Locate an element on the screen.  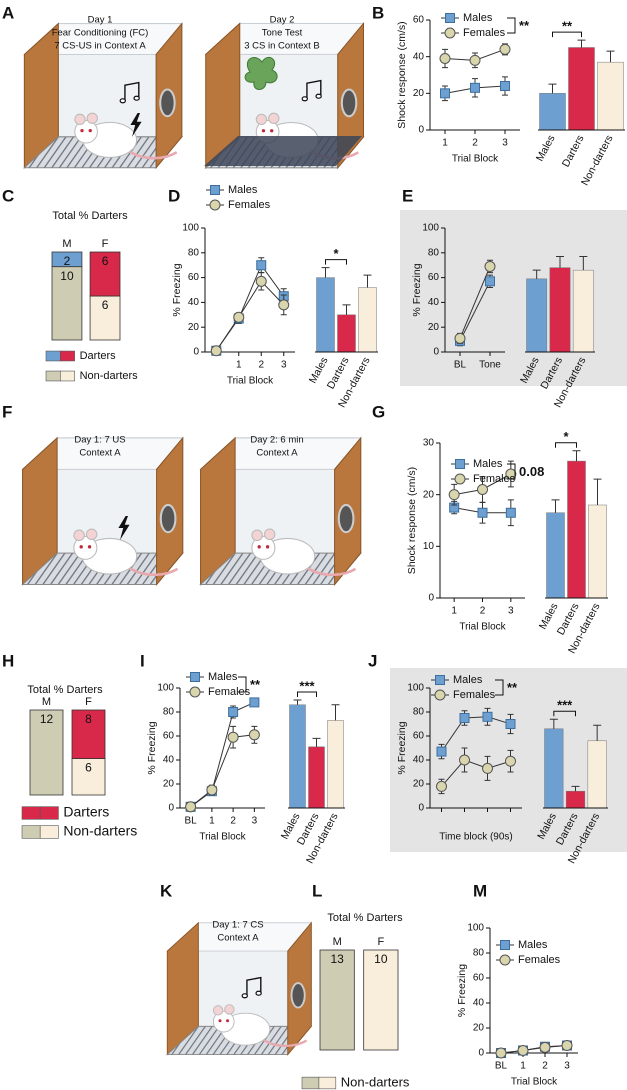
segment-label: 13 is located at coordinates (337, 959).